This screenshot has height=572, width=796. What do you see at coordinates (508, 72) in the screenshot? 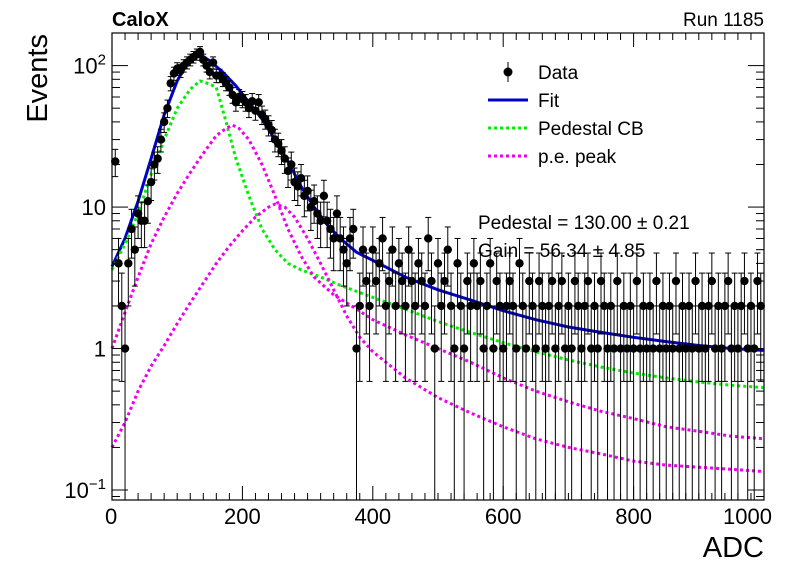
I see `legend-swatch-marker` at bounding box center [508, 72].